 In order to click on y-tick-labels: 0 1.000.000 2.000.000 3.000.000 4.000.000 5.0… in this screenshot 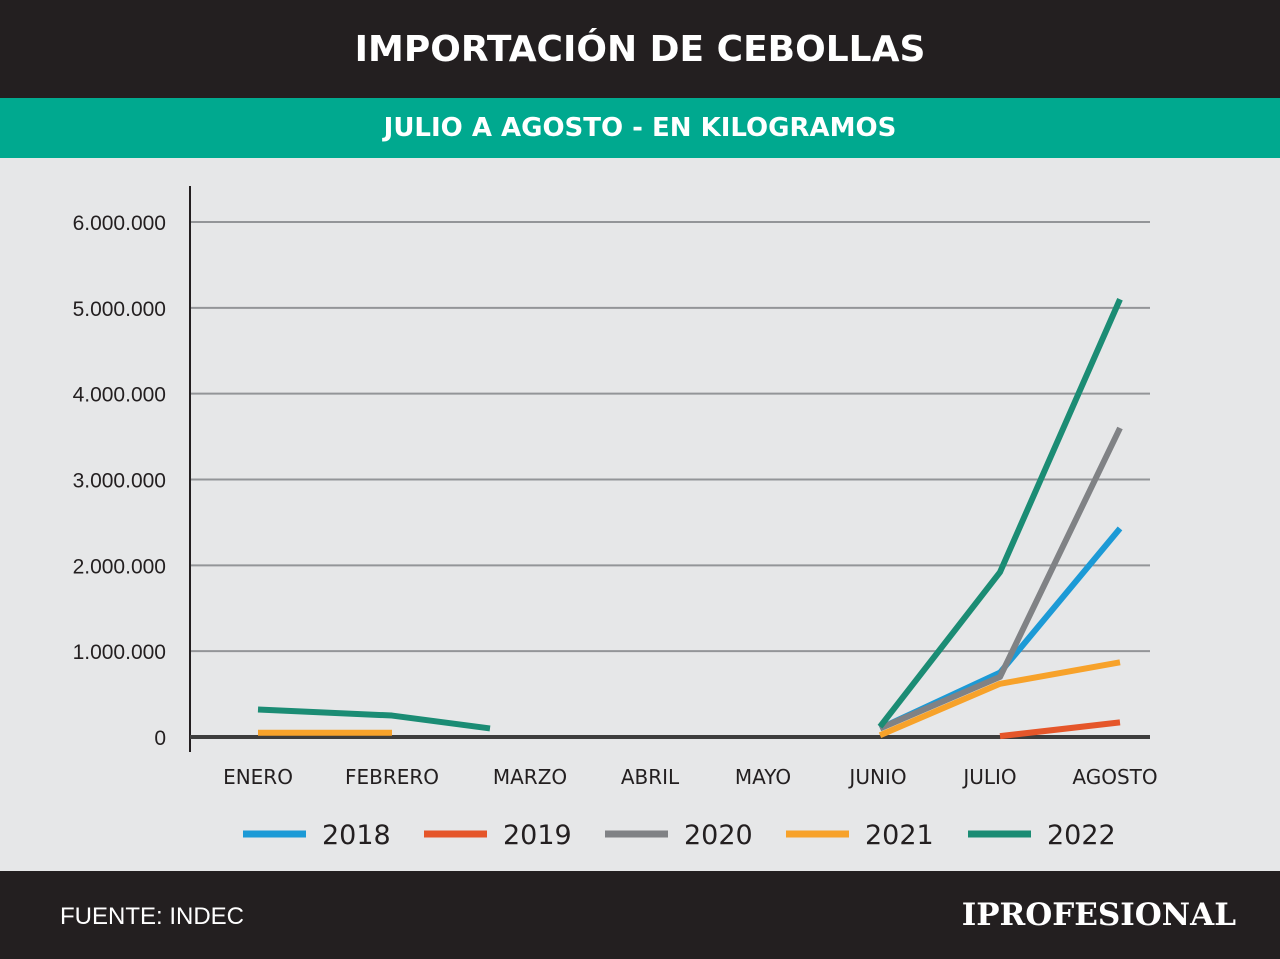, I will do `click(119, 481)`.